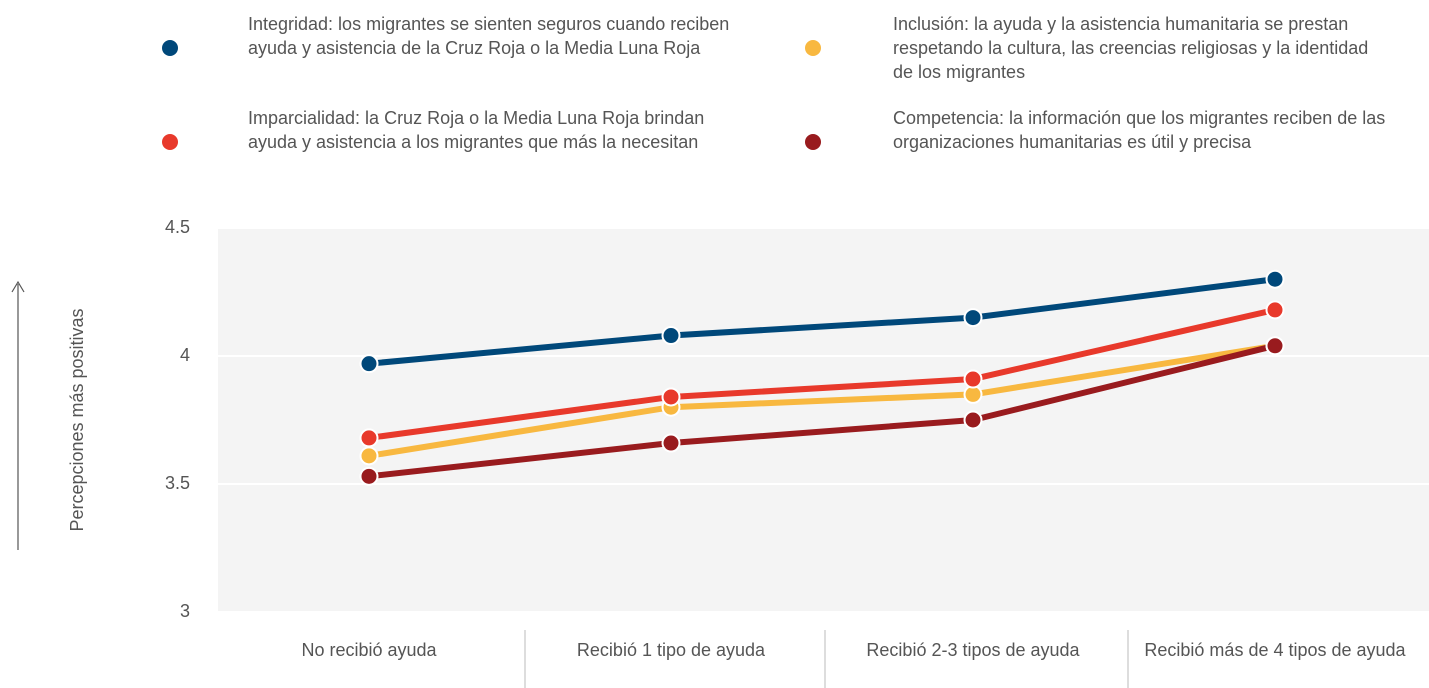 The image size is (1429, 688). I want to click on y-tick-label: 4, so click(185, 355).